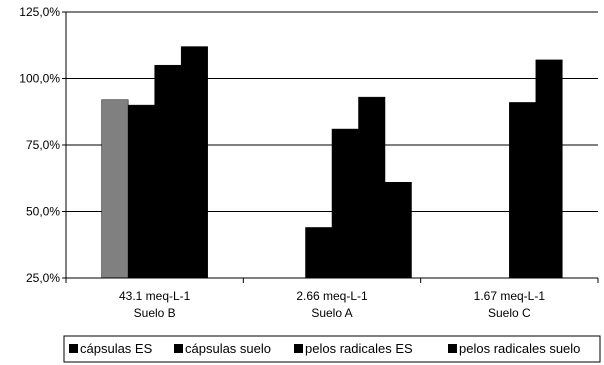 Image resolution: width=604 pixels, height=365 pixels. I want to click on legend-label: pelos radicales ES, so click(359, 348).